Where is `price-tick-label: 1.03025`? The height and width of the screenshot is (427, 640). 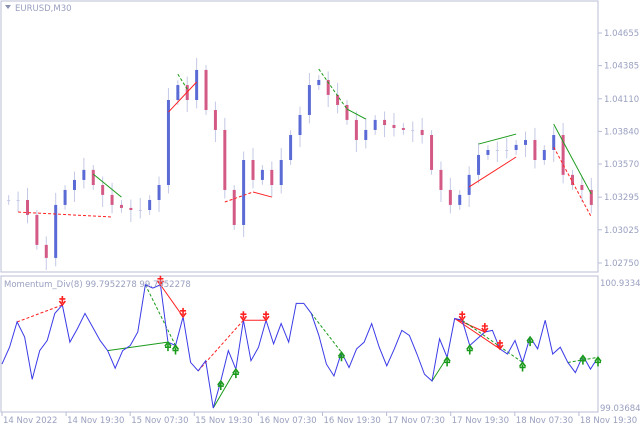 price-tick-label: 1.03025 is located at coordinates (621, 231).